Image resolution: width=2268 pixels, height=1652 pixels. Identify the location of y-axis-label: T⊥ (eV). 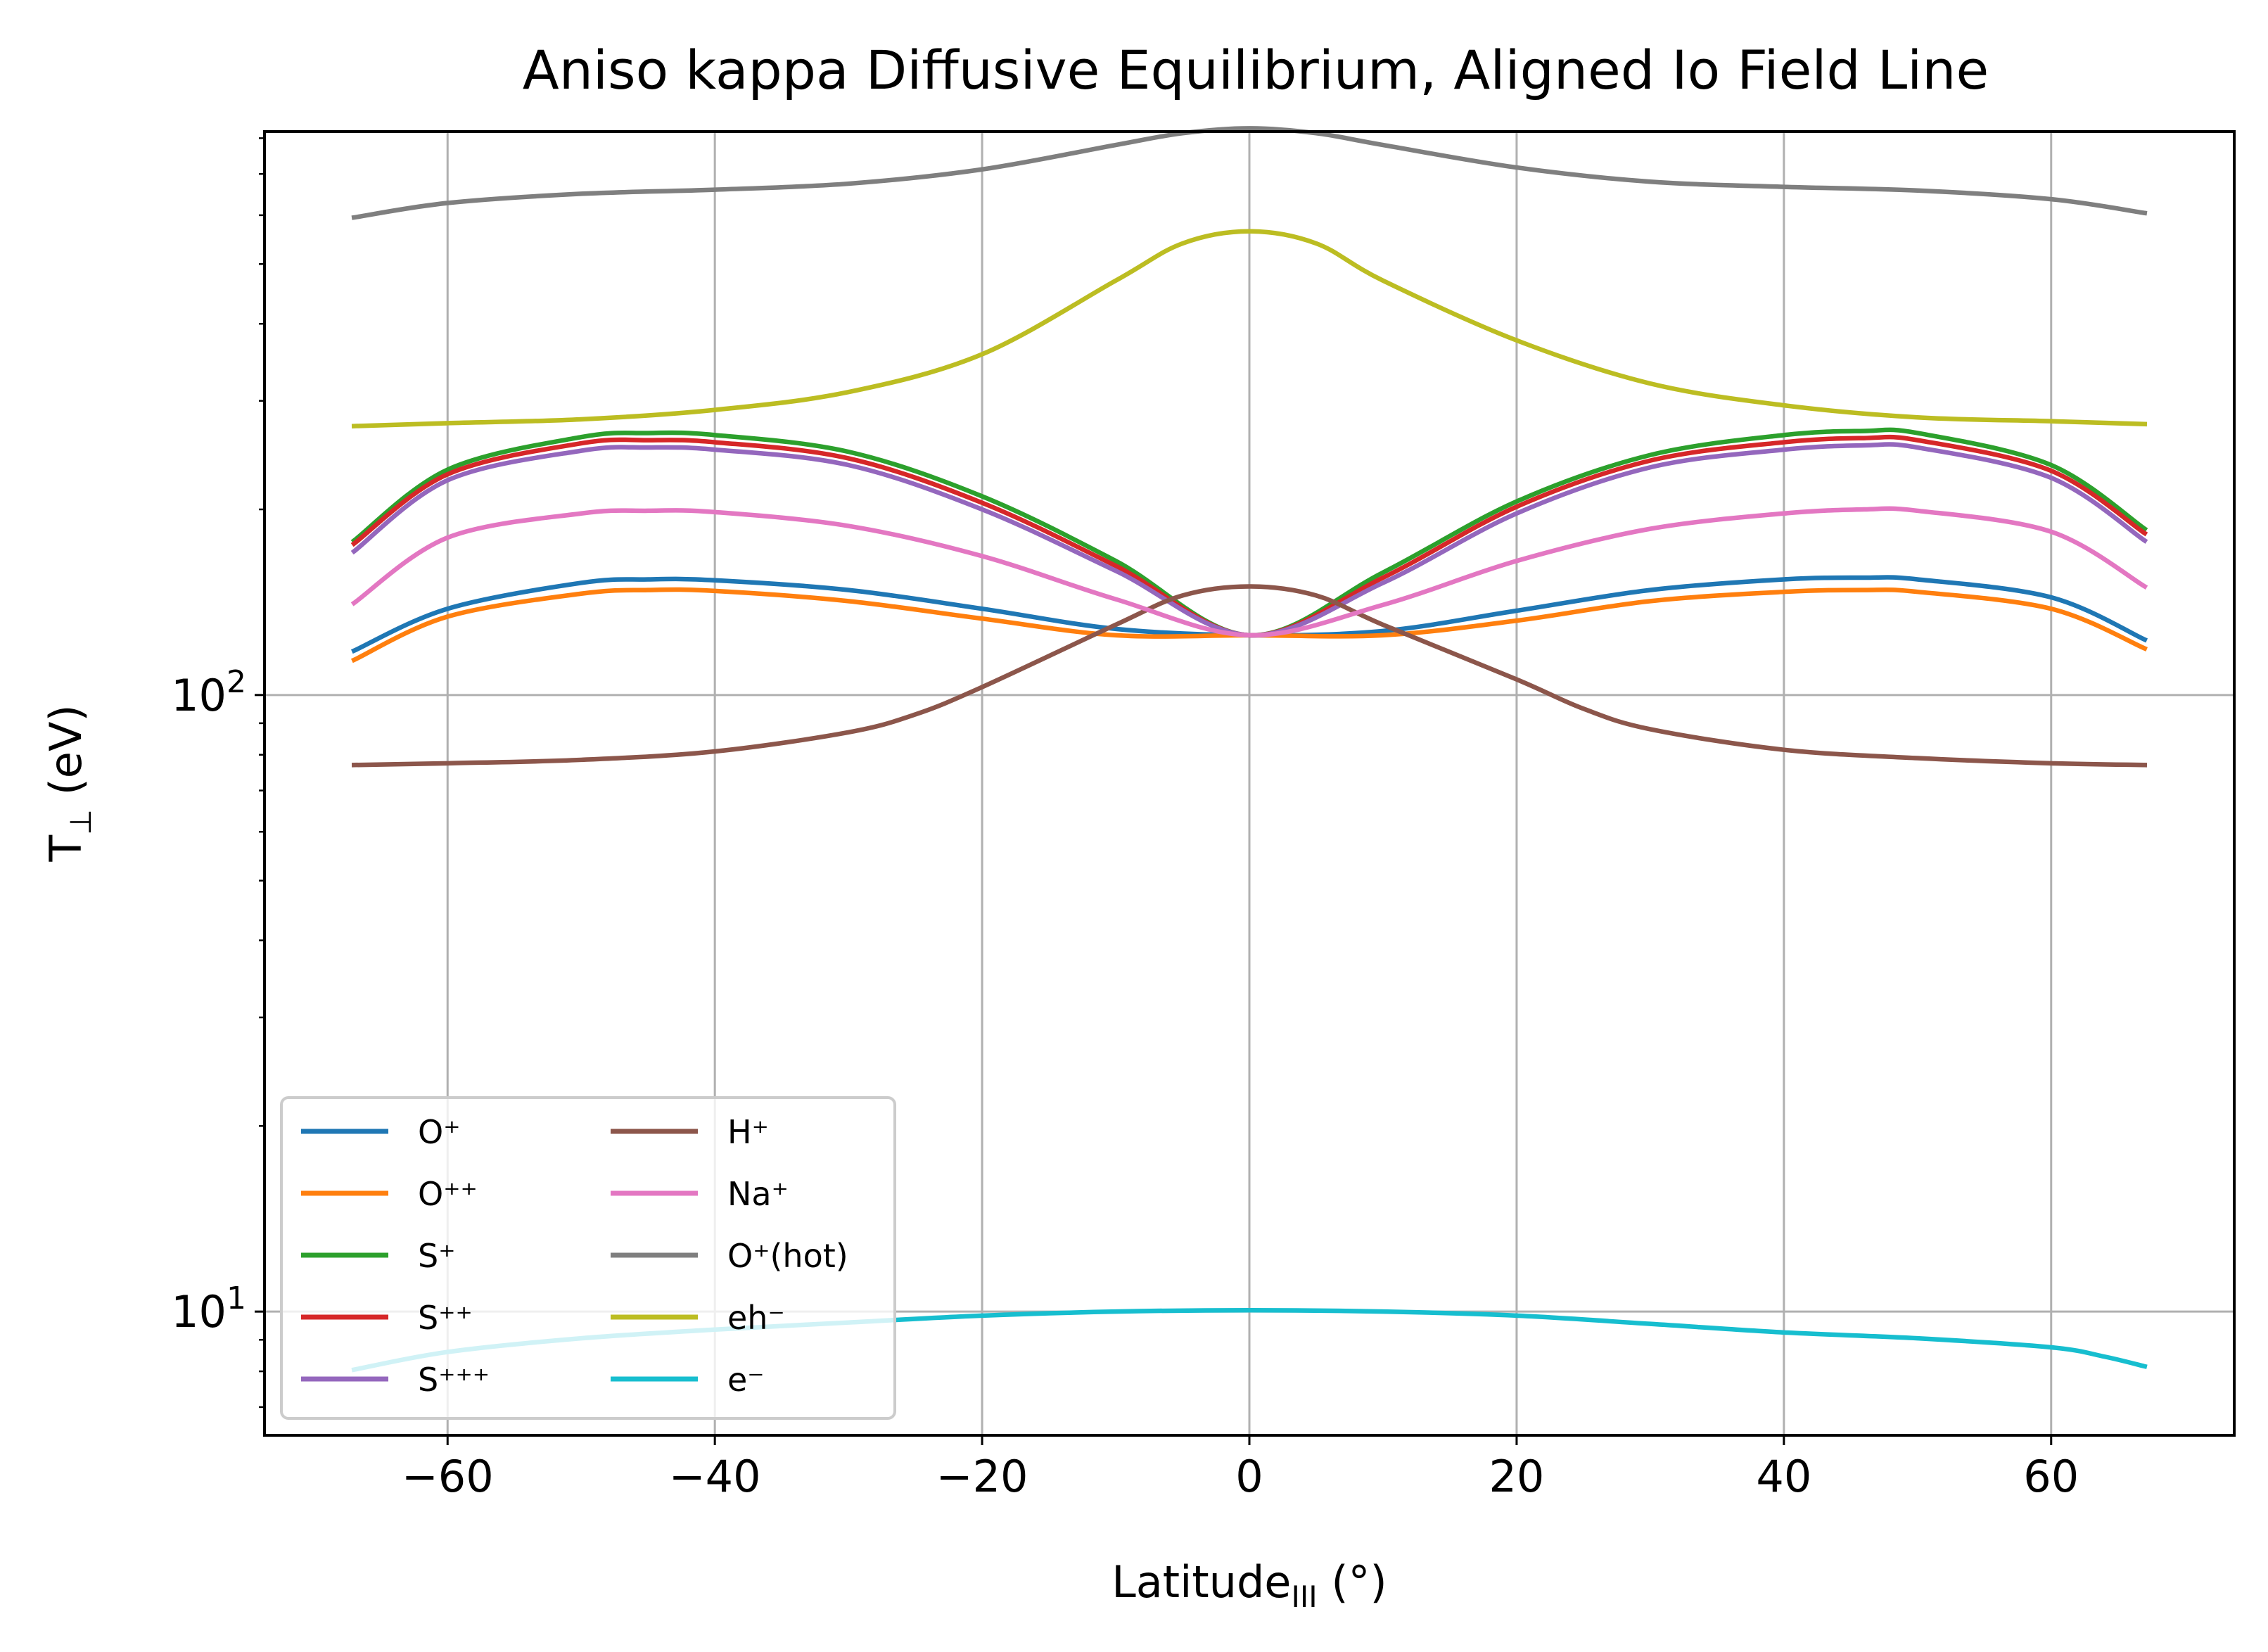
(69, 783).